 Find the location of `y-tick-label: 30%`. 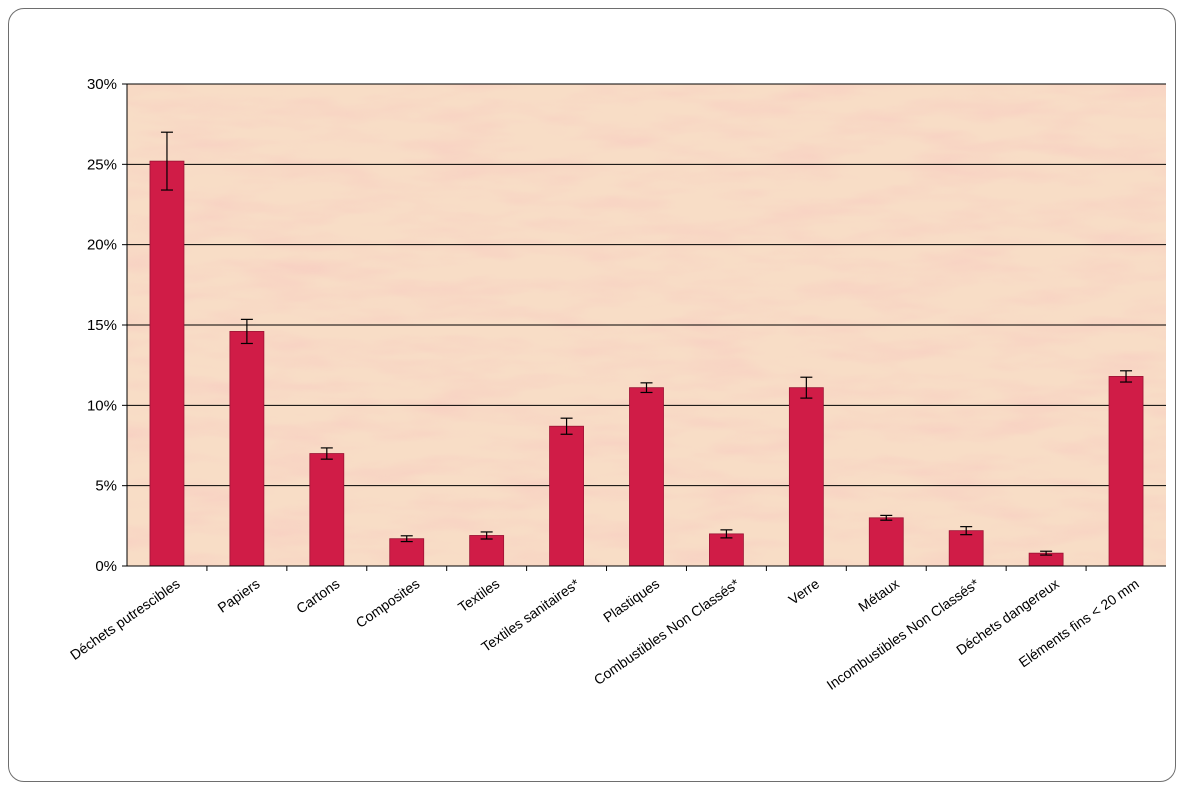

y-tick-label: 30% is located at coordinates (102, 84).